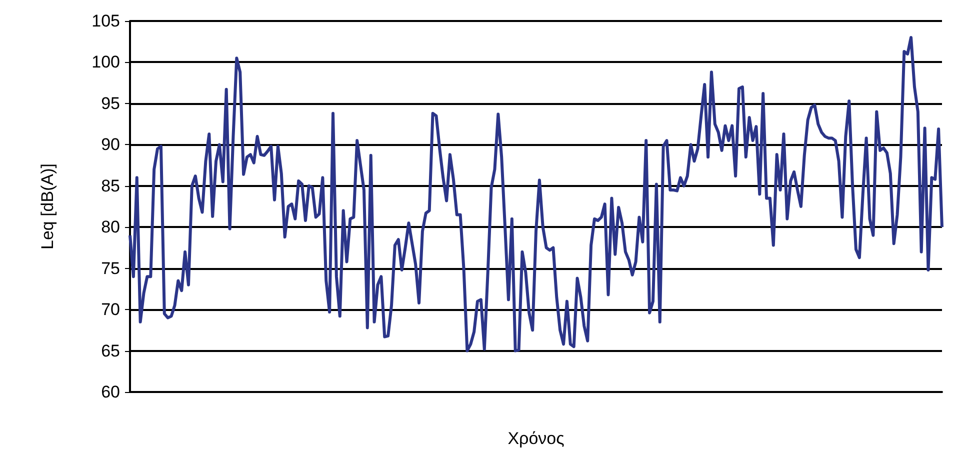 The image size is (972, 461). I want to click on y-tick-label: 90, so click(110, 144).